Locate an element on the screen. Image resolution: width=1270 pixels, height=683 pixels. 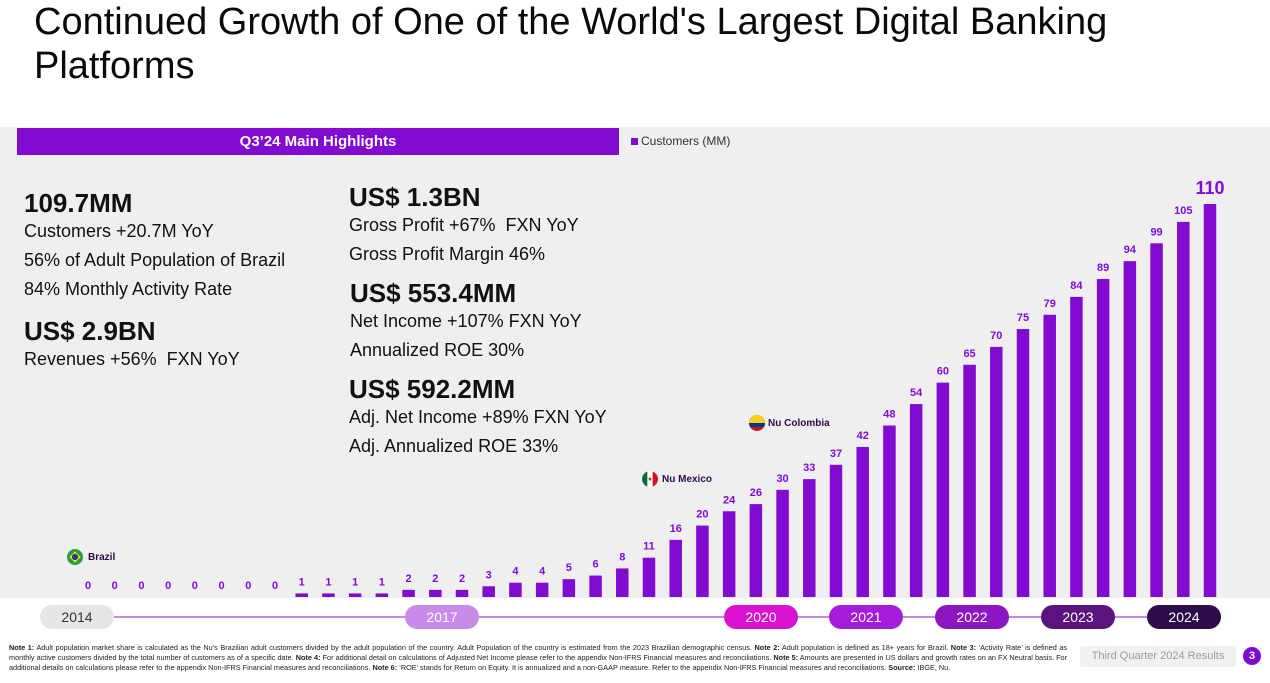
note-label: Note 6: is located at coordinates (385, 667).